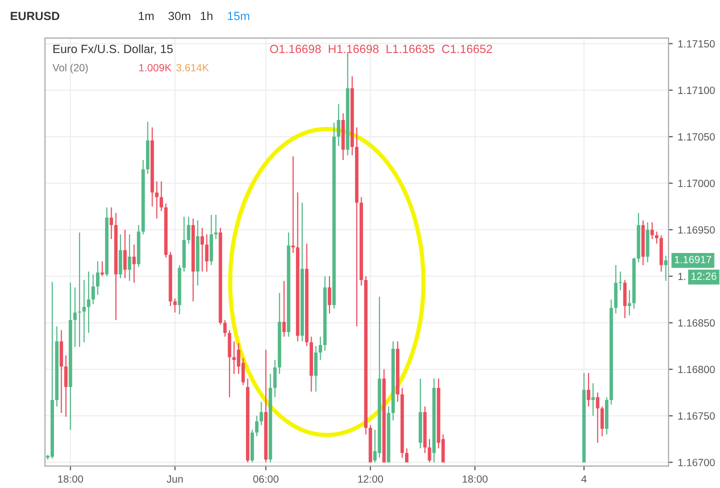 The width and height of the screenshot is (720, 488). Describe the element at coordinates (155, 68) in the screenshot. I see `annotation: 1.009K` at that location.